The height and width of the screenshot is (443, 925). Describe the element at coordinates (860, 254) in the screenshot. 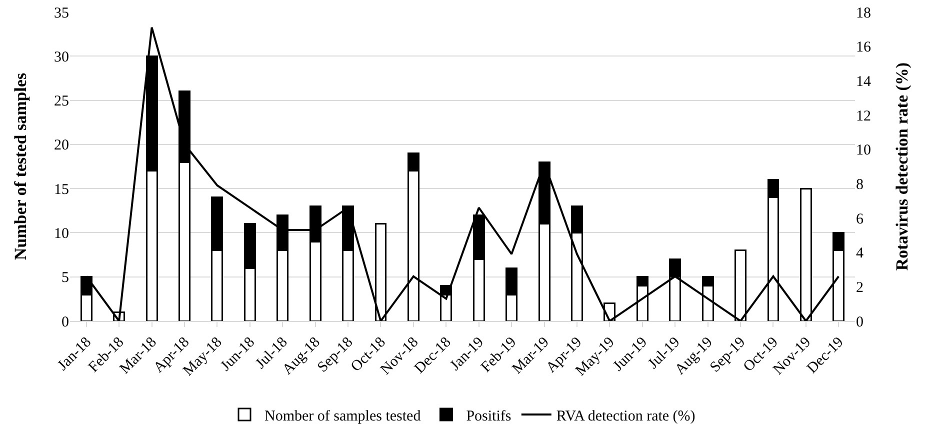

I see `y2-tick-label: 4` at that location.